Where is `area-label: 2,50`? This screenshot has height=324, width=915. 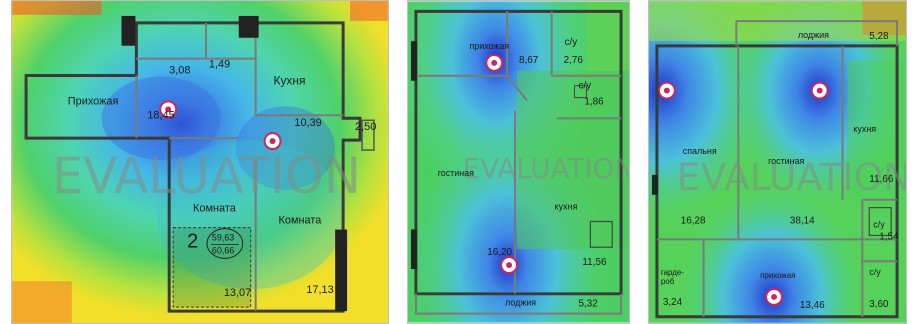 area-label: 2,50 is located at coordinates (365, 127).